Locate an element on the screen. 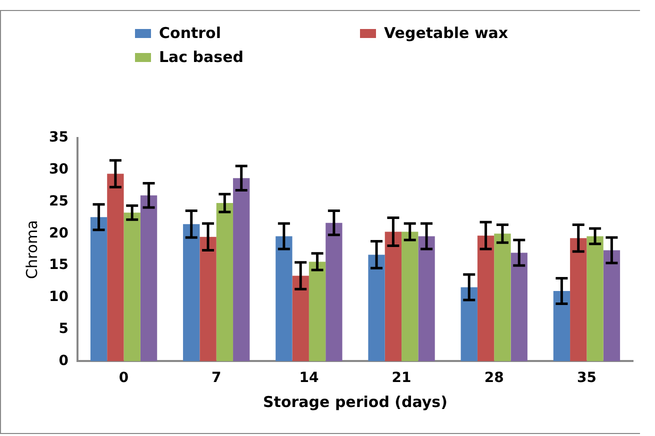 Image resolution: width=655 pixels, height=436 pixels. legend-label: Vegetable wax is located at coordinates (446, 33).